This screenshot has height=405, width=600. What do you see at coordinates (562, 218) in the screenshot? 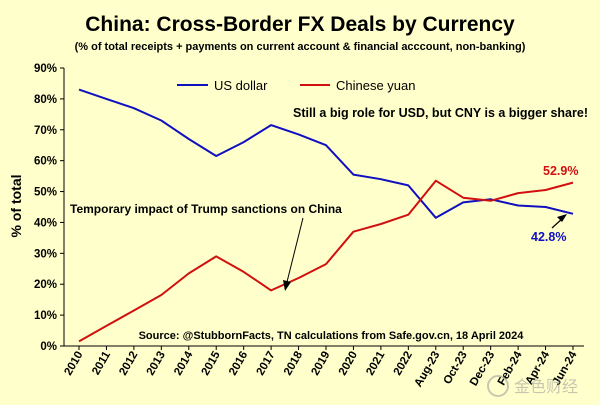
I see `data-label-usd-arrow-head` at bounding box center [562, 218].